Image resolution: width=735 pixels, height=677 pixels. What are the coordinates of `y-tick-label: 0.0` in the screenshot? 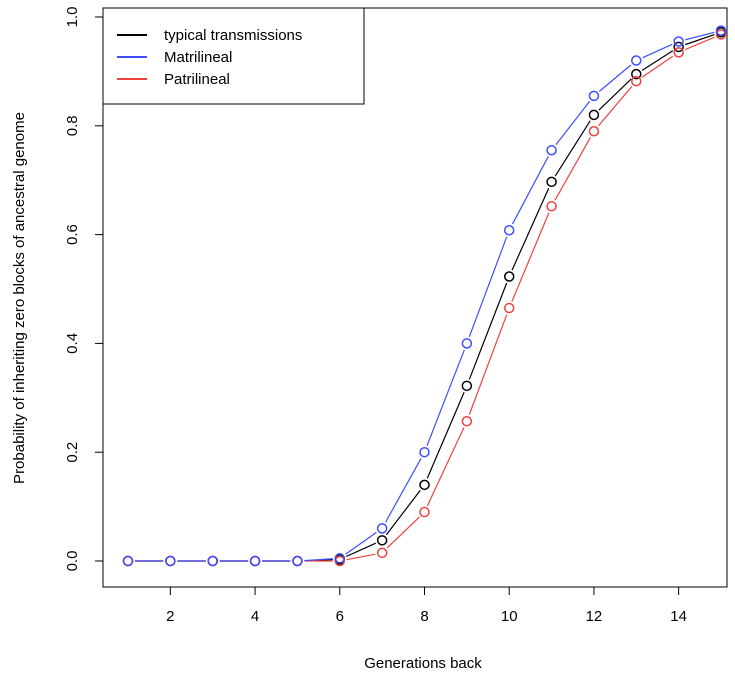 It's located at (72, 561).